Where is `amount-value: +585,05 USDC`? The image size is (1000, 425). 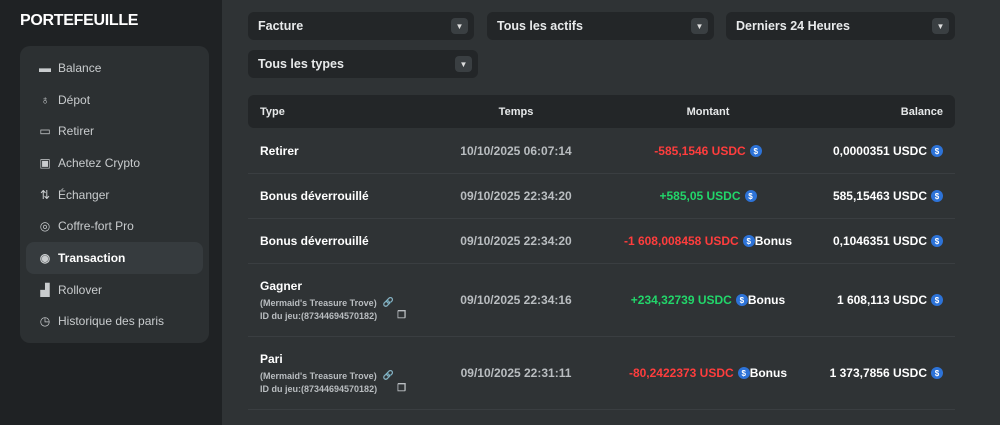 amount-value: +585,05 USDC is located at coordinates (700, 196).